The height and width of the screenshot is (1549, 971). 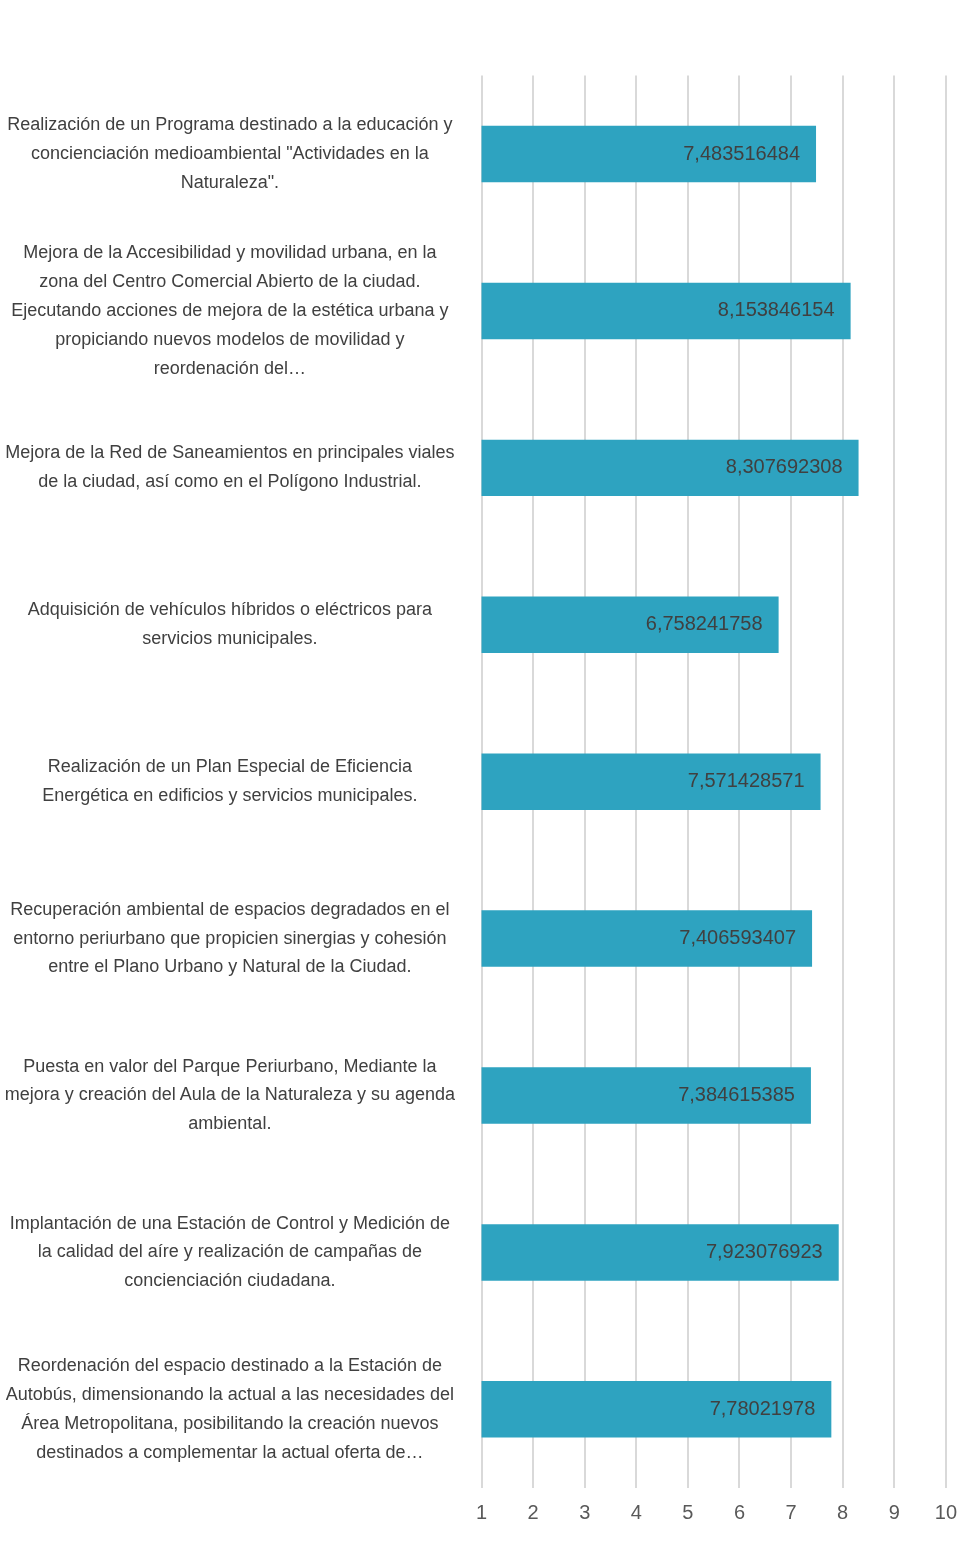 I want to click on data-label: 7,923076923, so click(x=764, y=1250).